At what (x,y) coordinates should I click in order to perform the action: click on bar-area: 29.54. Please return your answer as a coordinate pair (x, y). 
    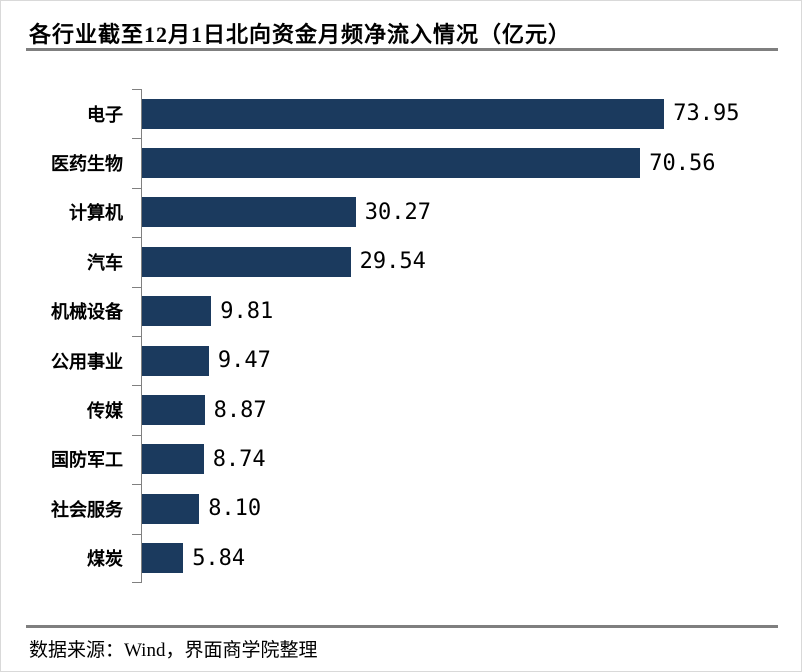
    Looking at the image, I should click on (471, 261).